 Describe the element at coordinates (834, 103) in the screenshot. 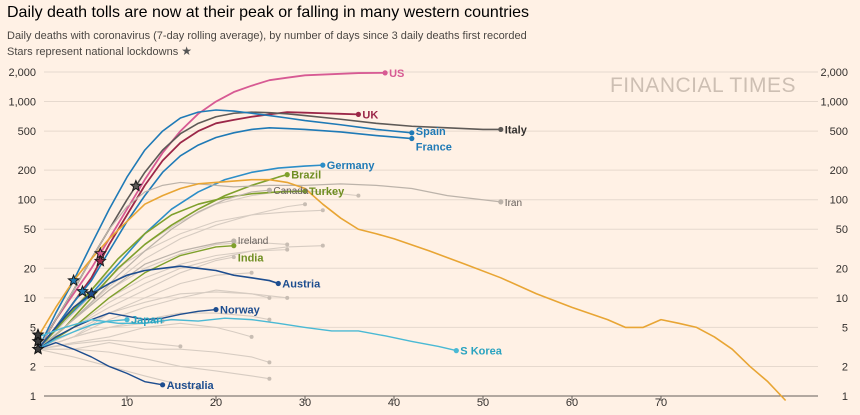

I see `y-tick-label-right: 1,000` at that location.